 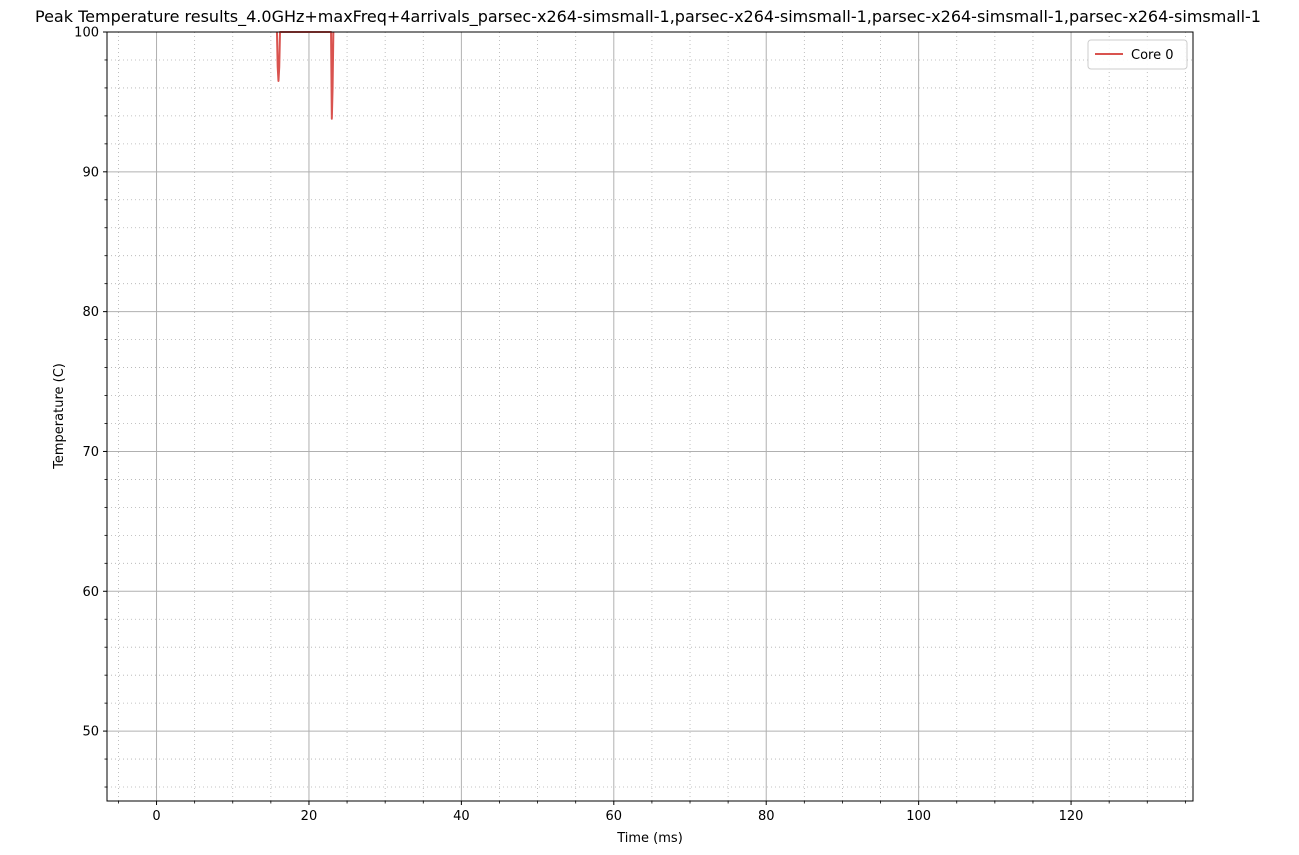 I want to click on y-axis-ticks: 50 60 70 80 90 100, so click(x=90, y=407).